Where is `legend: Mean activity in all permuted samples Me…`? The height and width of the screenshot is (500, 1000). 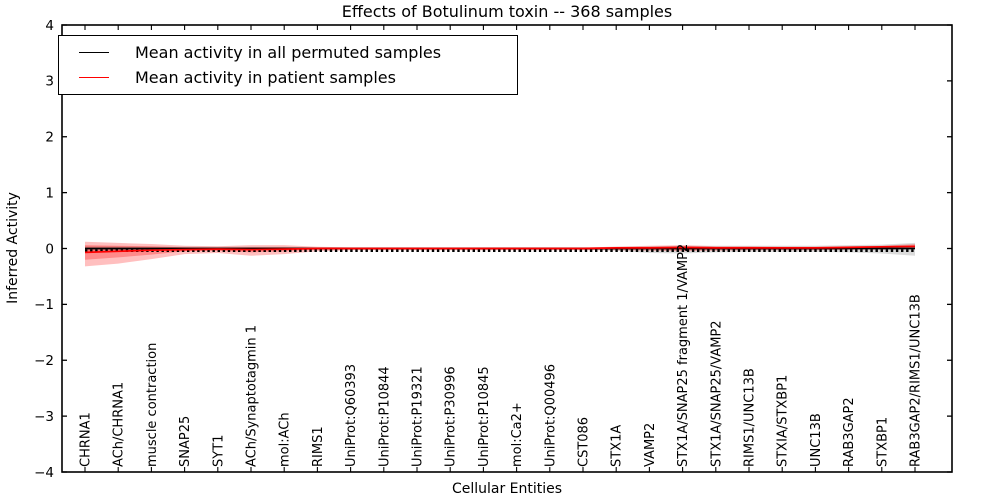 legend: Mean activity in all permuted samples Me… is located at coordinates (288, 65).